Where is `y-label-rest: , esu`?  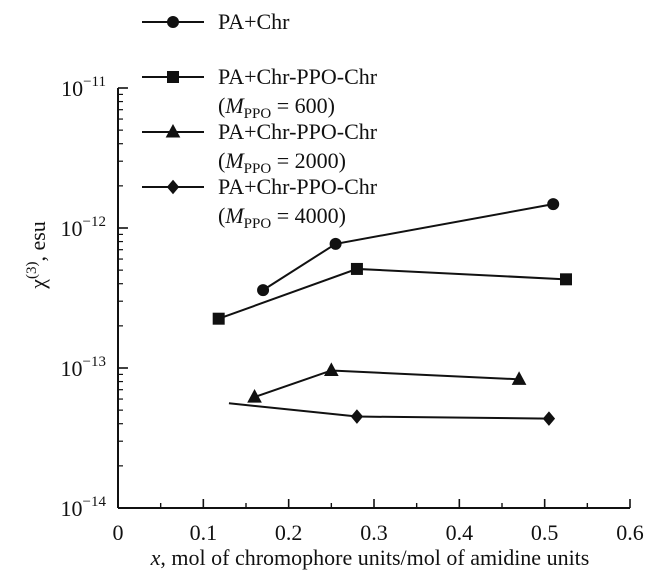
y-label-rest: , esu is located at coordinates (37, 241).